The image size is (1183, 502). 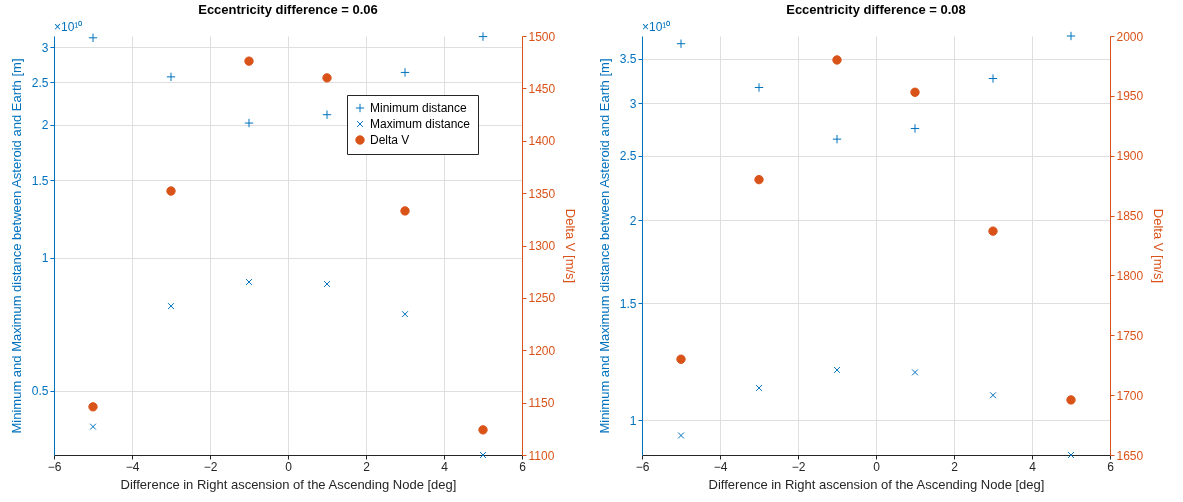 I want to click on legend-label: Delta V, so click(x=390, y=140).